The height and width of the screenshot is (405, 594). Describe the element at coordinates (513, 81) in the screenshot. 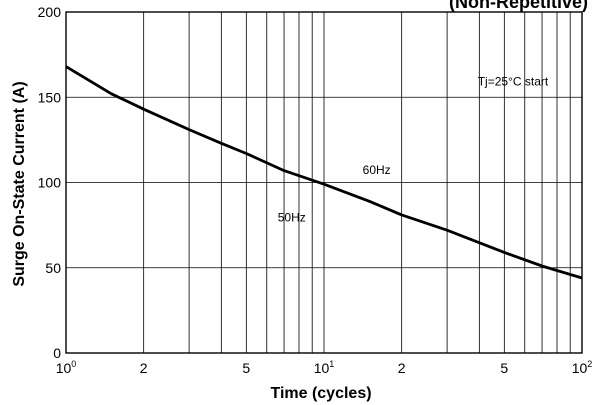

I see `chart-annotation: Tj=25°C start` at that location.